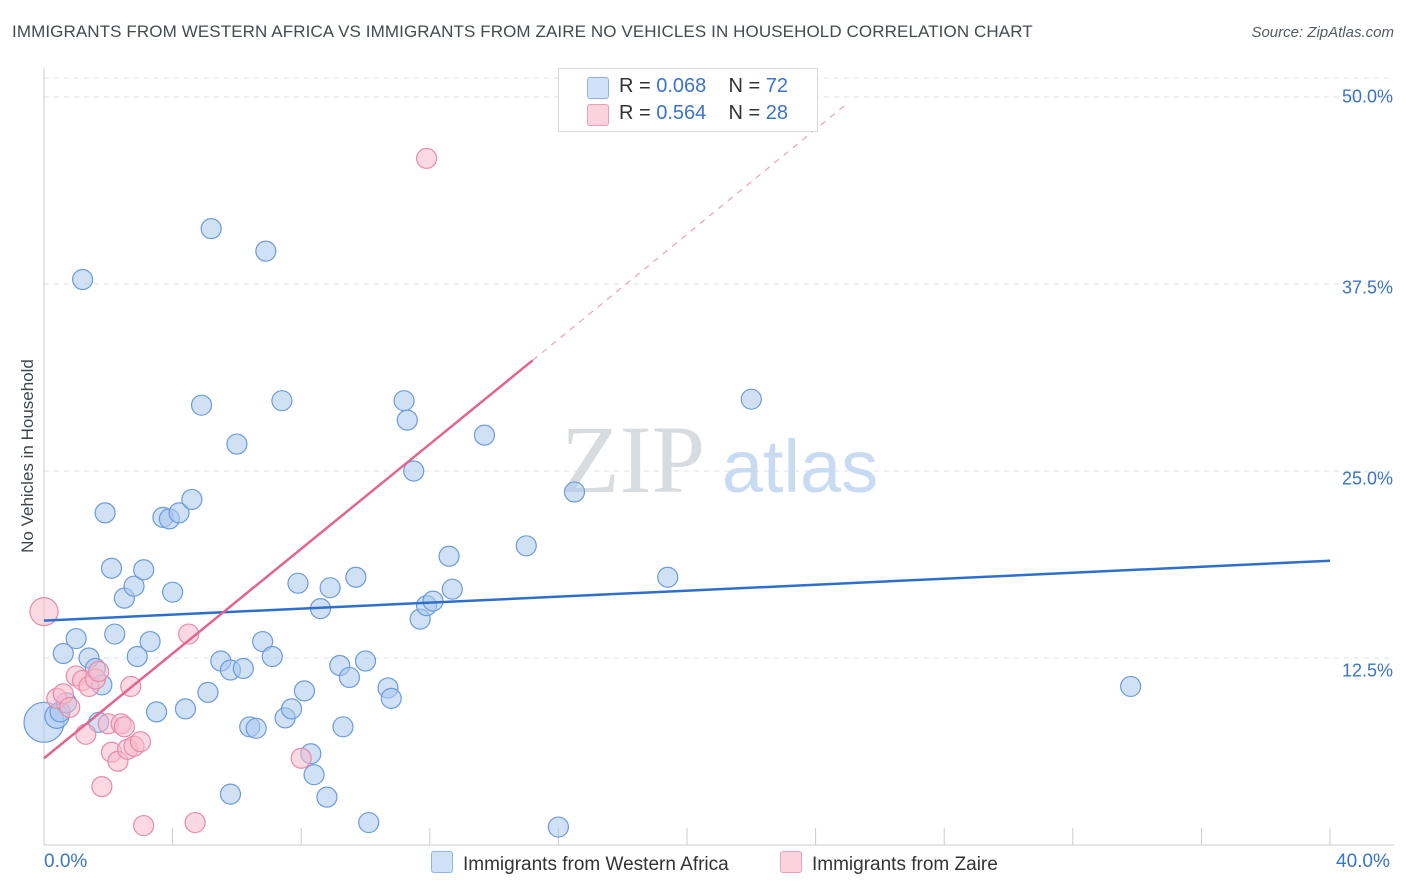 This screenshot has height=892, width=1406. Describe the element at coordinates (442, 862) in the screenshot. I see `bottom-legend-swatch-blue` at that location.